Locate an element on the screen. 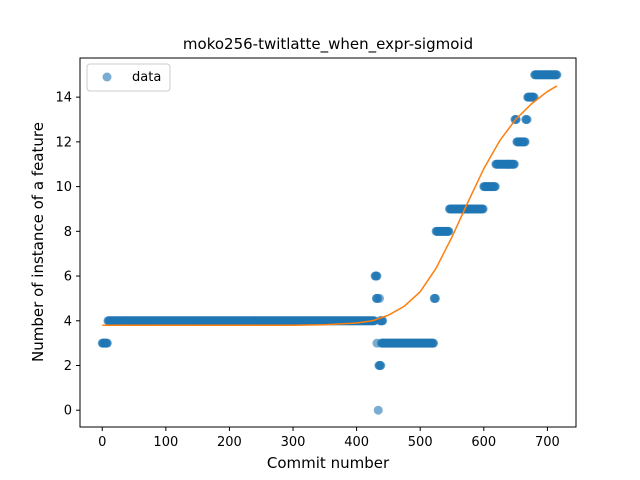 The height and width of the screenshot is (480, 640). y-tick-label: 10 is located at coordinates (63, 187).